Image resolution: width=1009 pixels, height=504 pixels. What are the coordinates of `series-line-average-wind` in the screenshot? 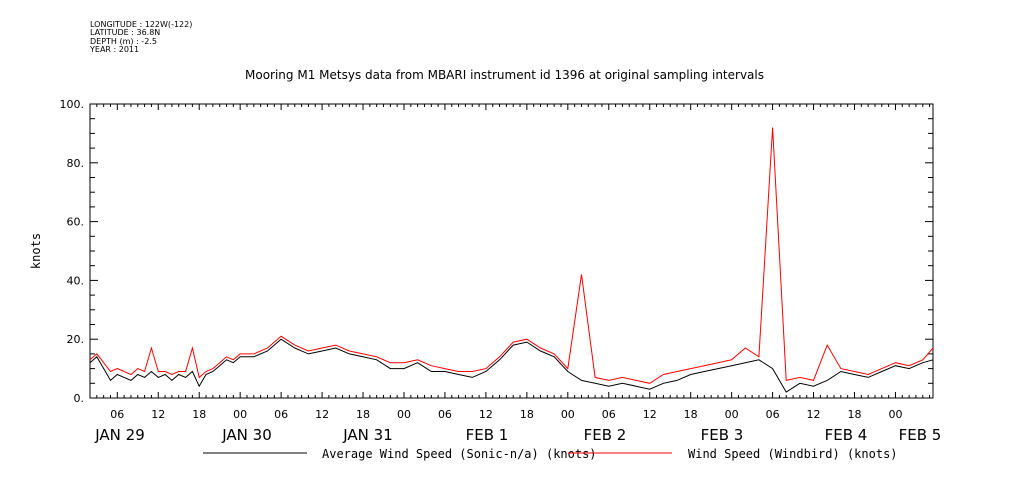 It's located at (511, 365).